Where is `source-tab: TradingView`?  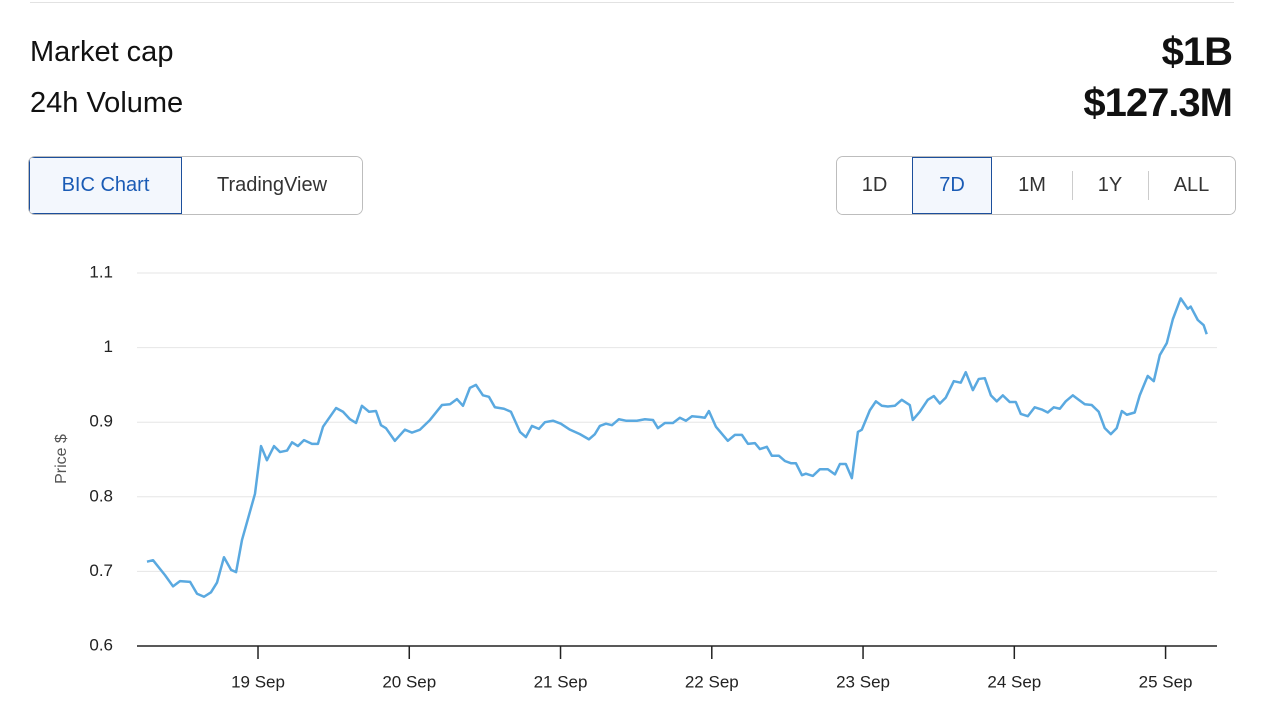
source-tab: TradingView is located at coordinates (272, 185).